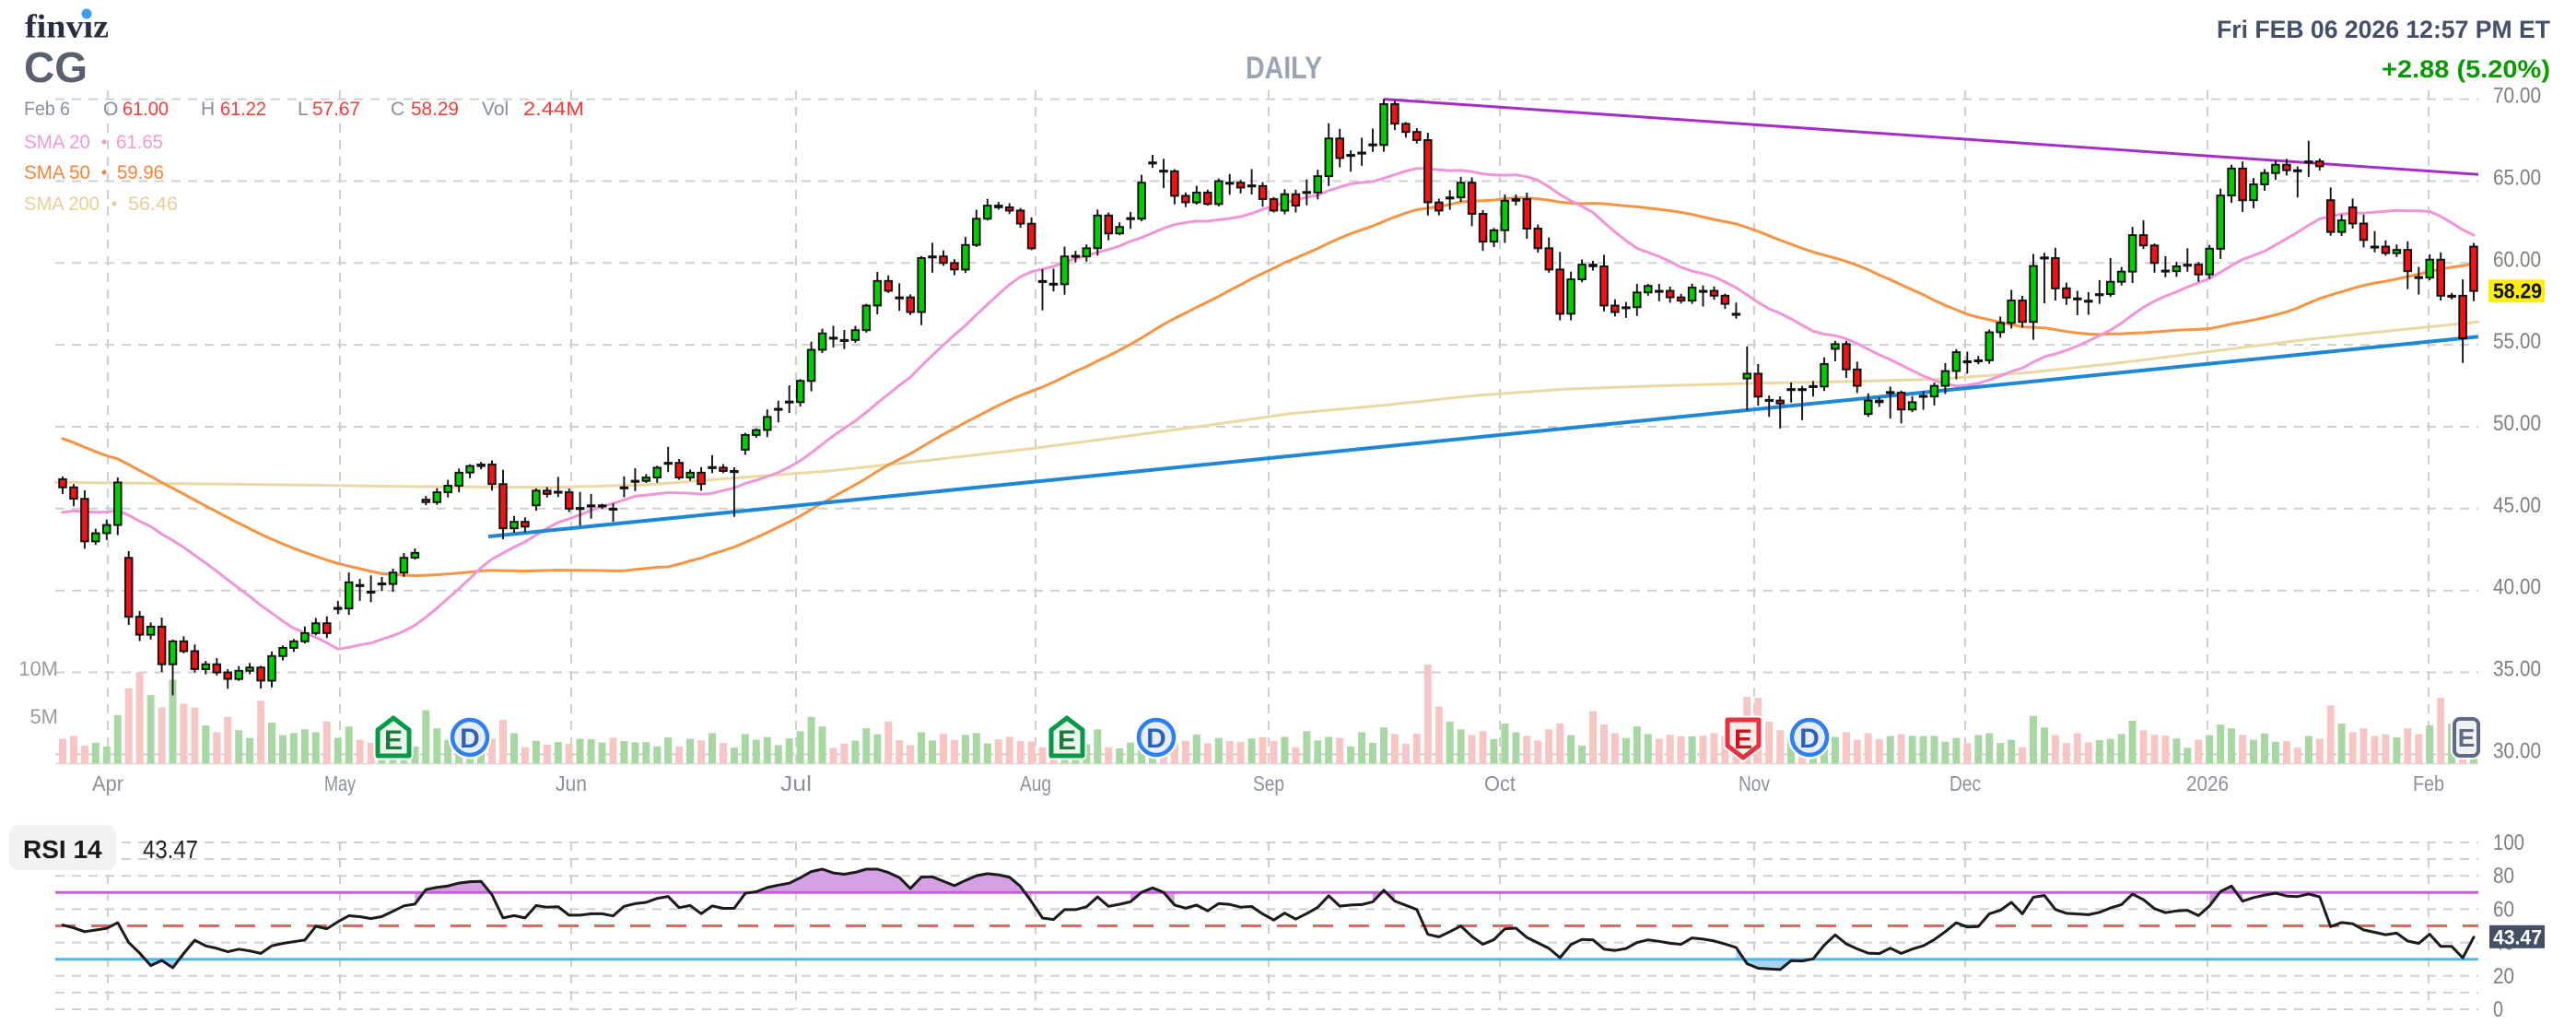  Describe the element at coordinates (2517, 97) in the screenshot. I see `svg-text: 70.00` at that location.